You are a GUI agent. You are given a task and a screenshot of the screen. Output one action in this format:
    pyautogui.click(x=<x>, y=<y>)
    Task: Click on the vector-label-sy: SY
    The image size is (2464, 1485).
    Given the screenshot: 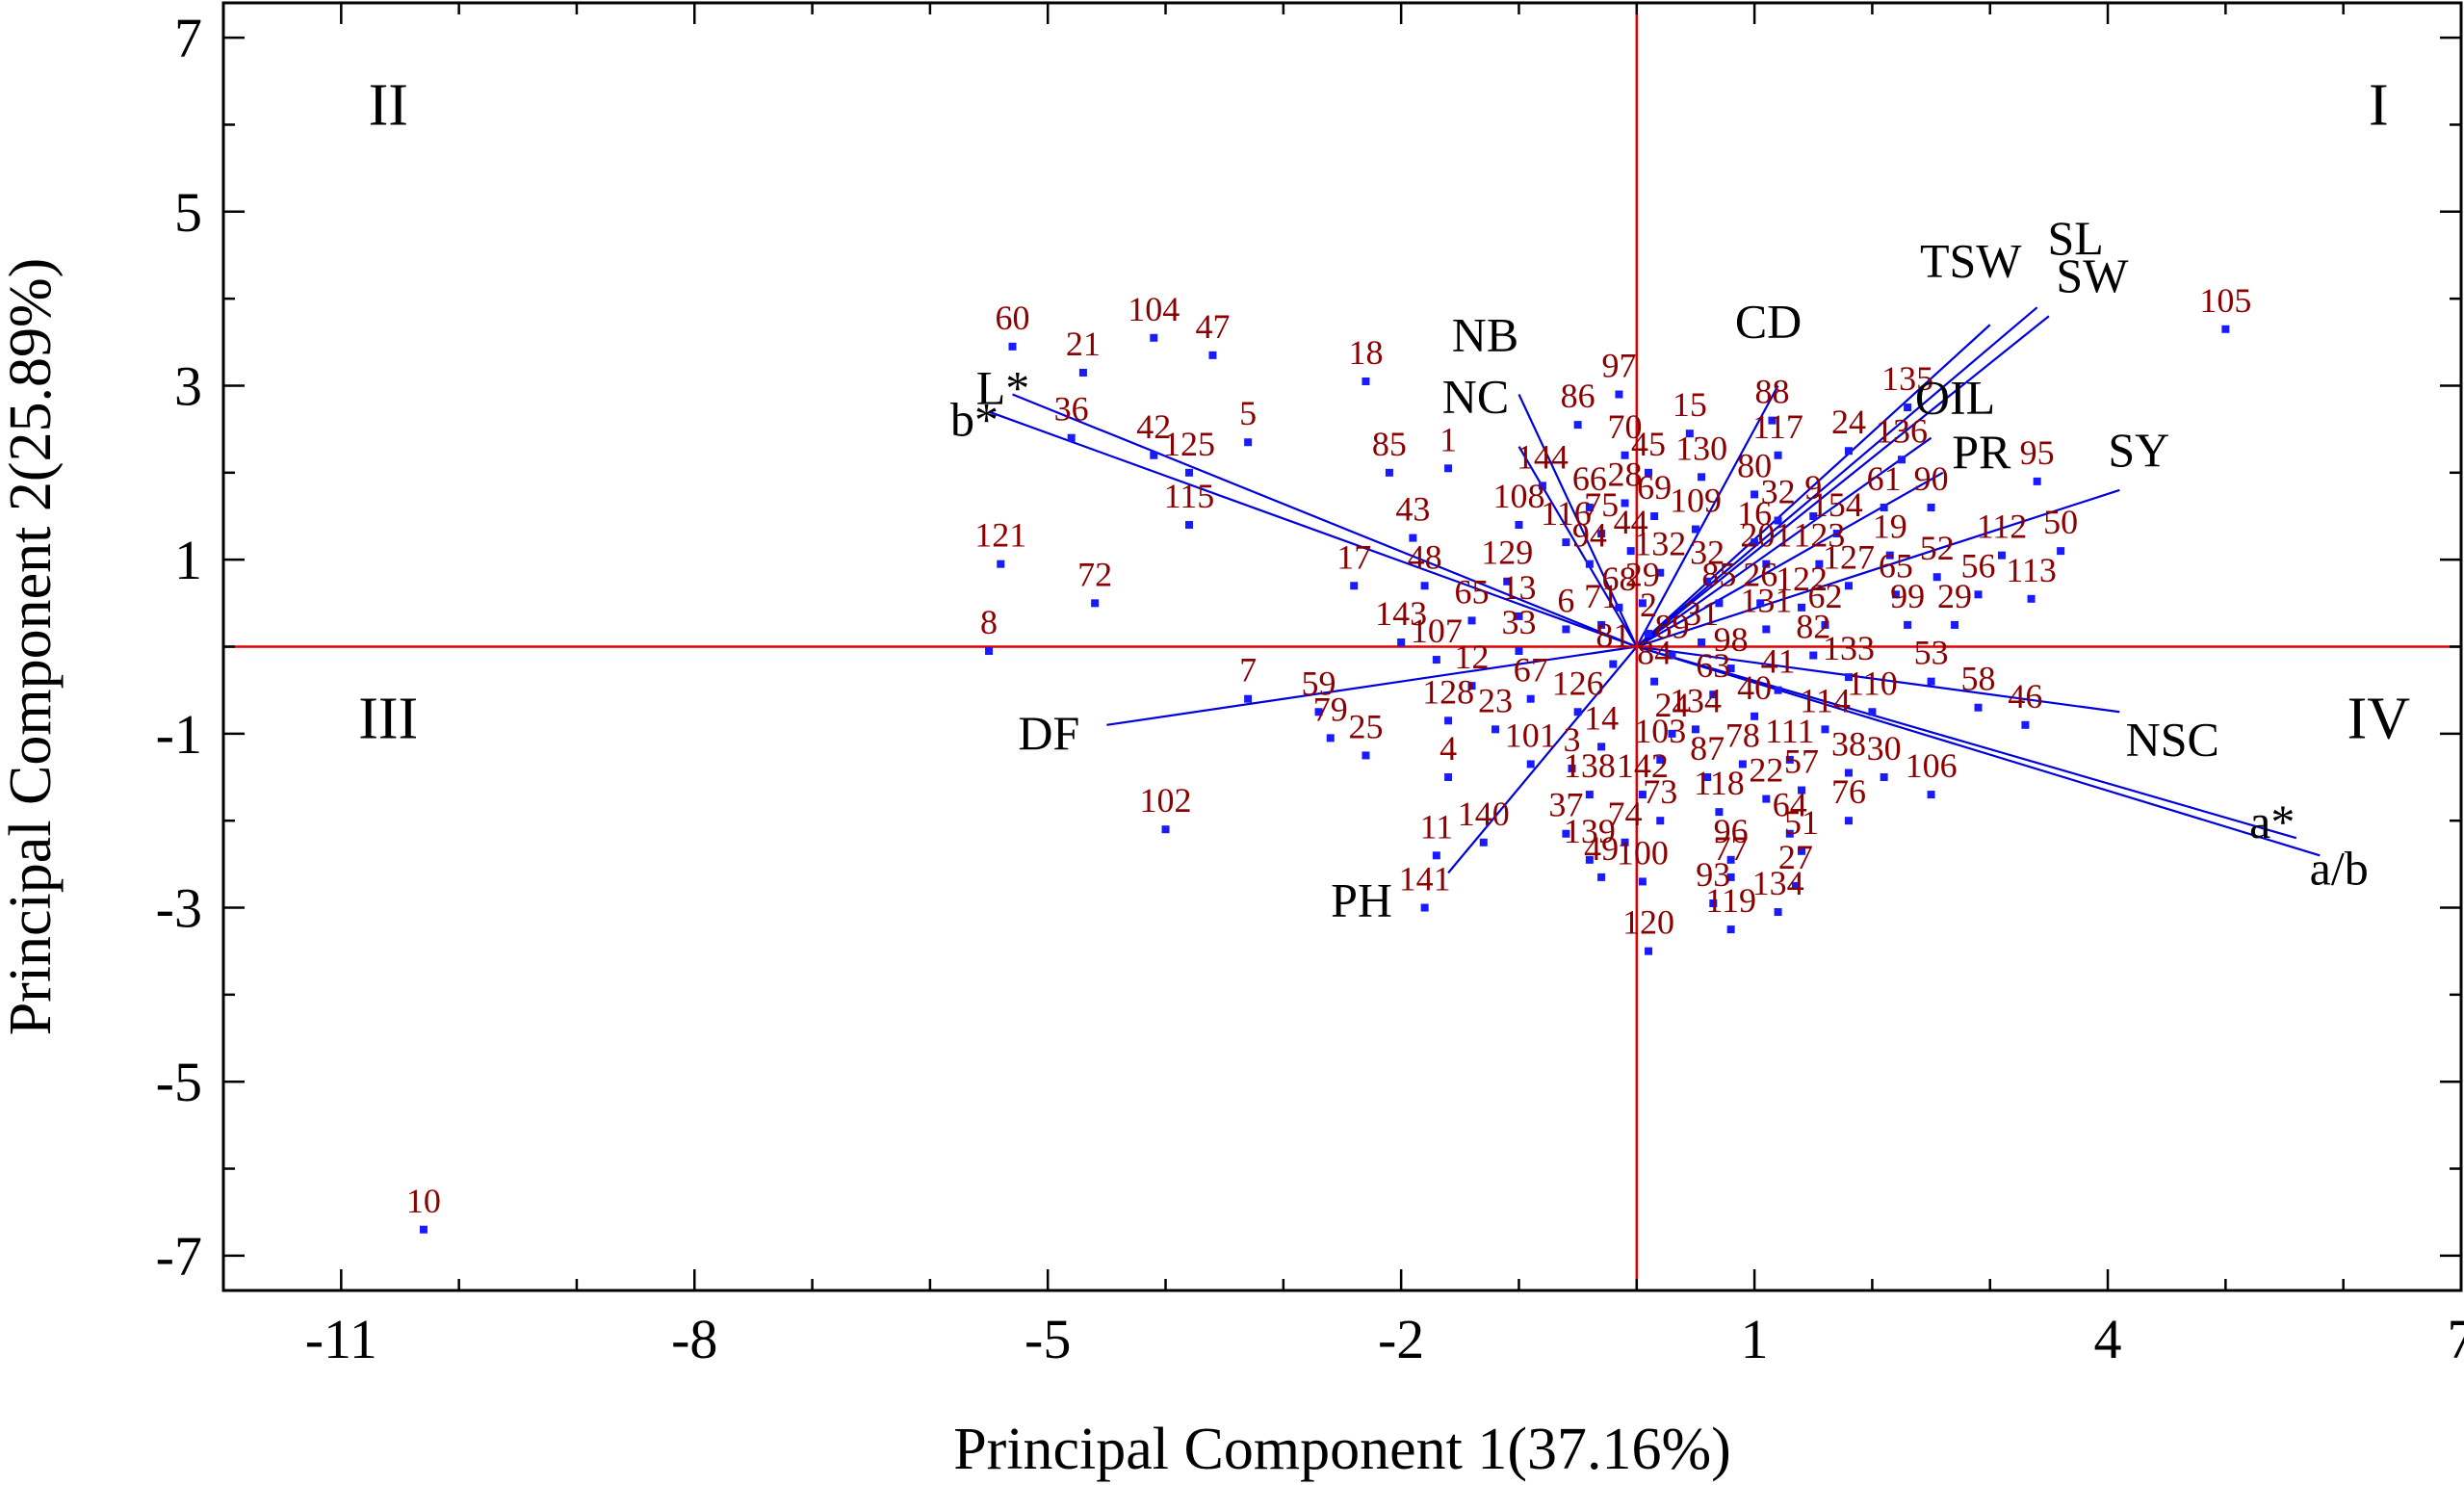 What is the action you would take?
    pyautogui.click(x=2138, y=450)
    